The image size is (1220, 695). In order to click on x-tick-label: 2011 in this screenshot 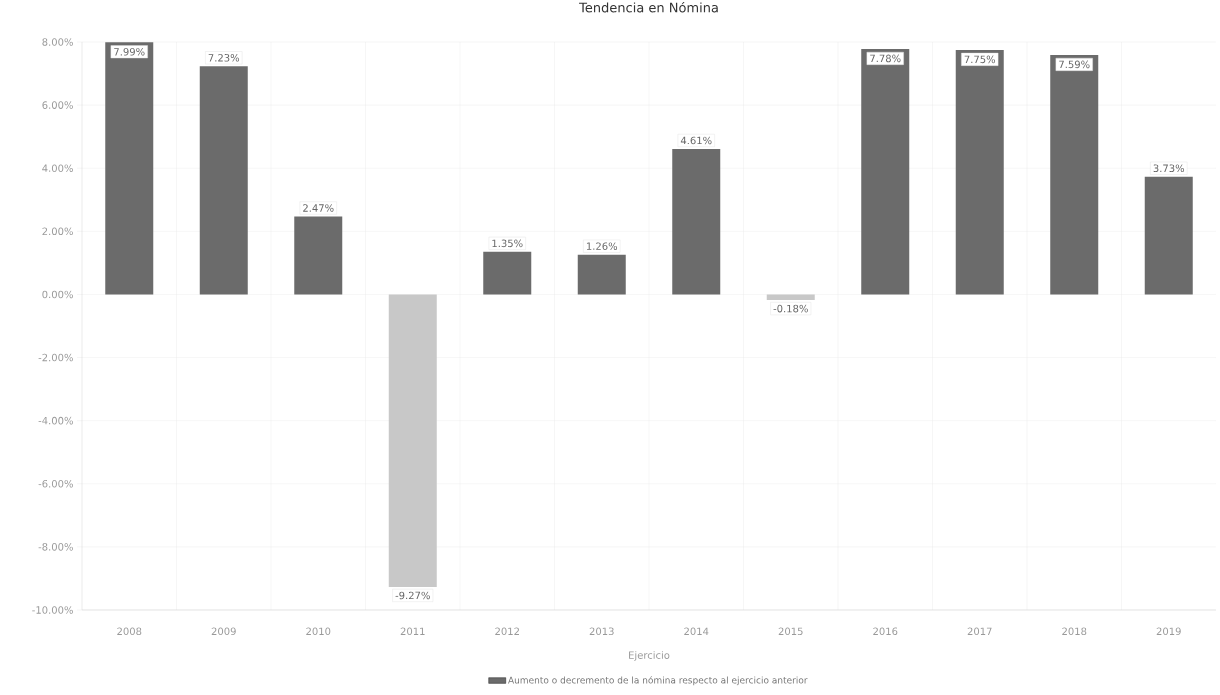, I will do `click(412, 631)`.